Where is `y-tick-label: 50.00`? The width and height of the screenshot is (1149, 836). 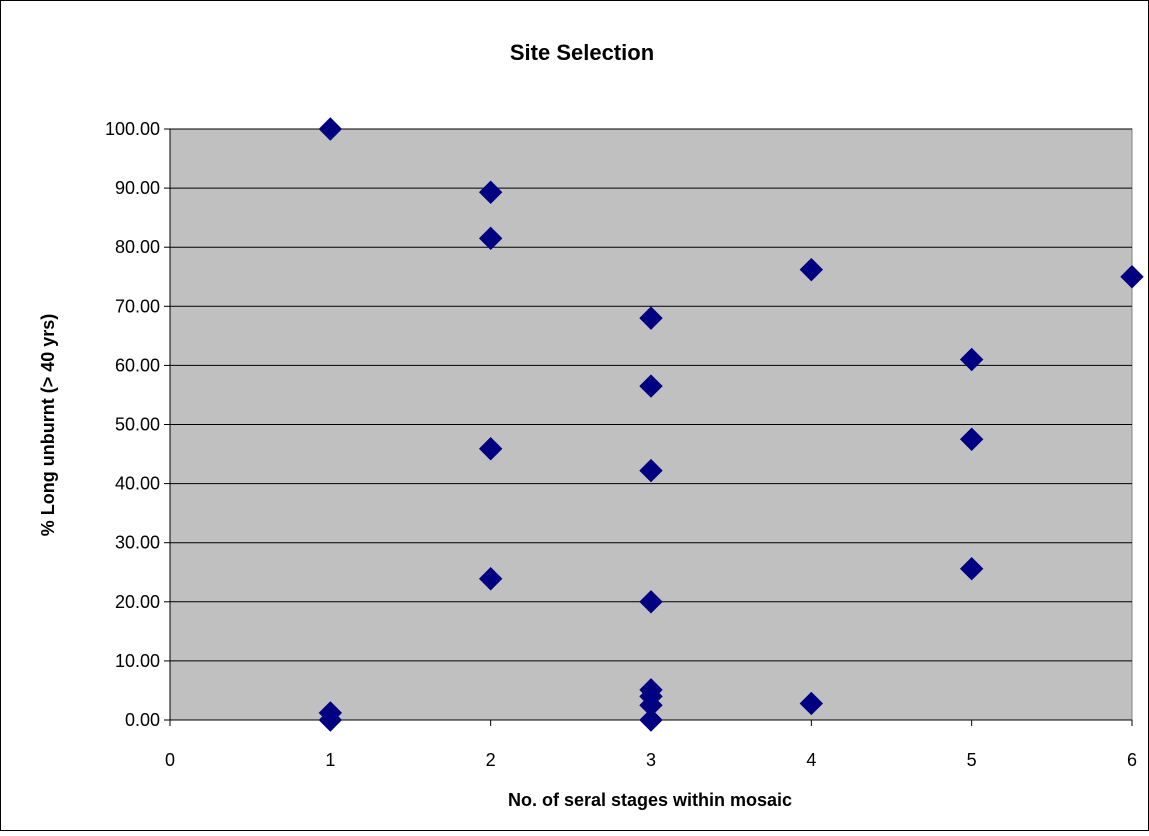
y-tick-label: 50.00 is located at coordinates (137, 425).